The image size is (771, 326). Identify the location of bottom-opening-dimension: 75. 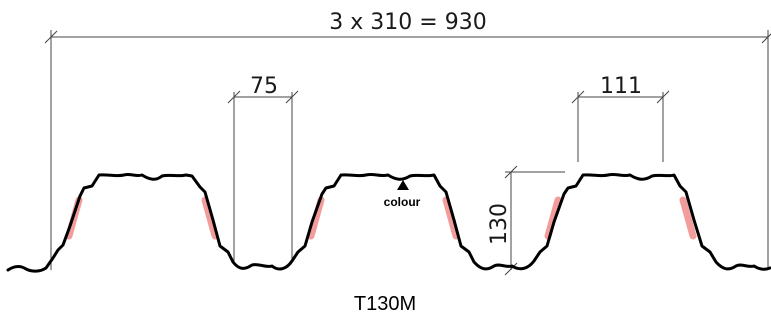
(263, 168).